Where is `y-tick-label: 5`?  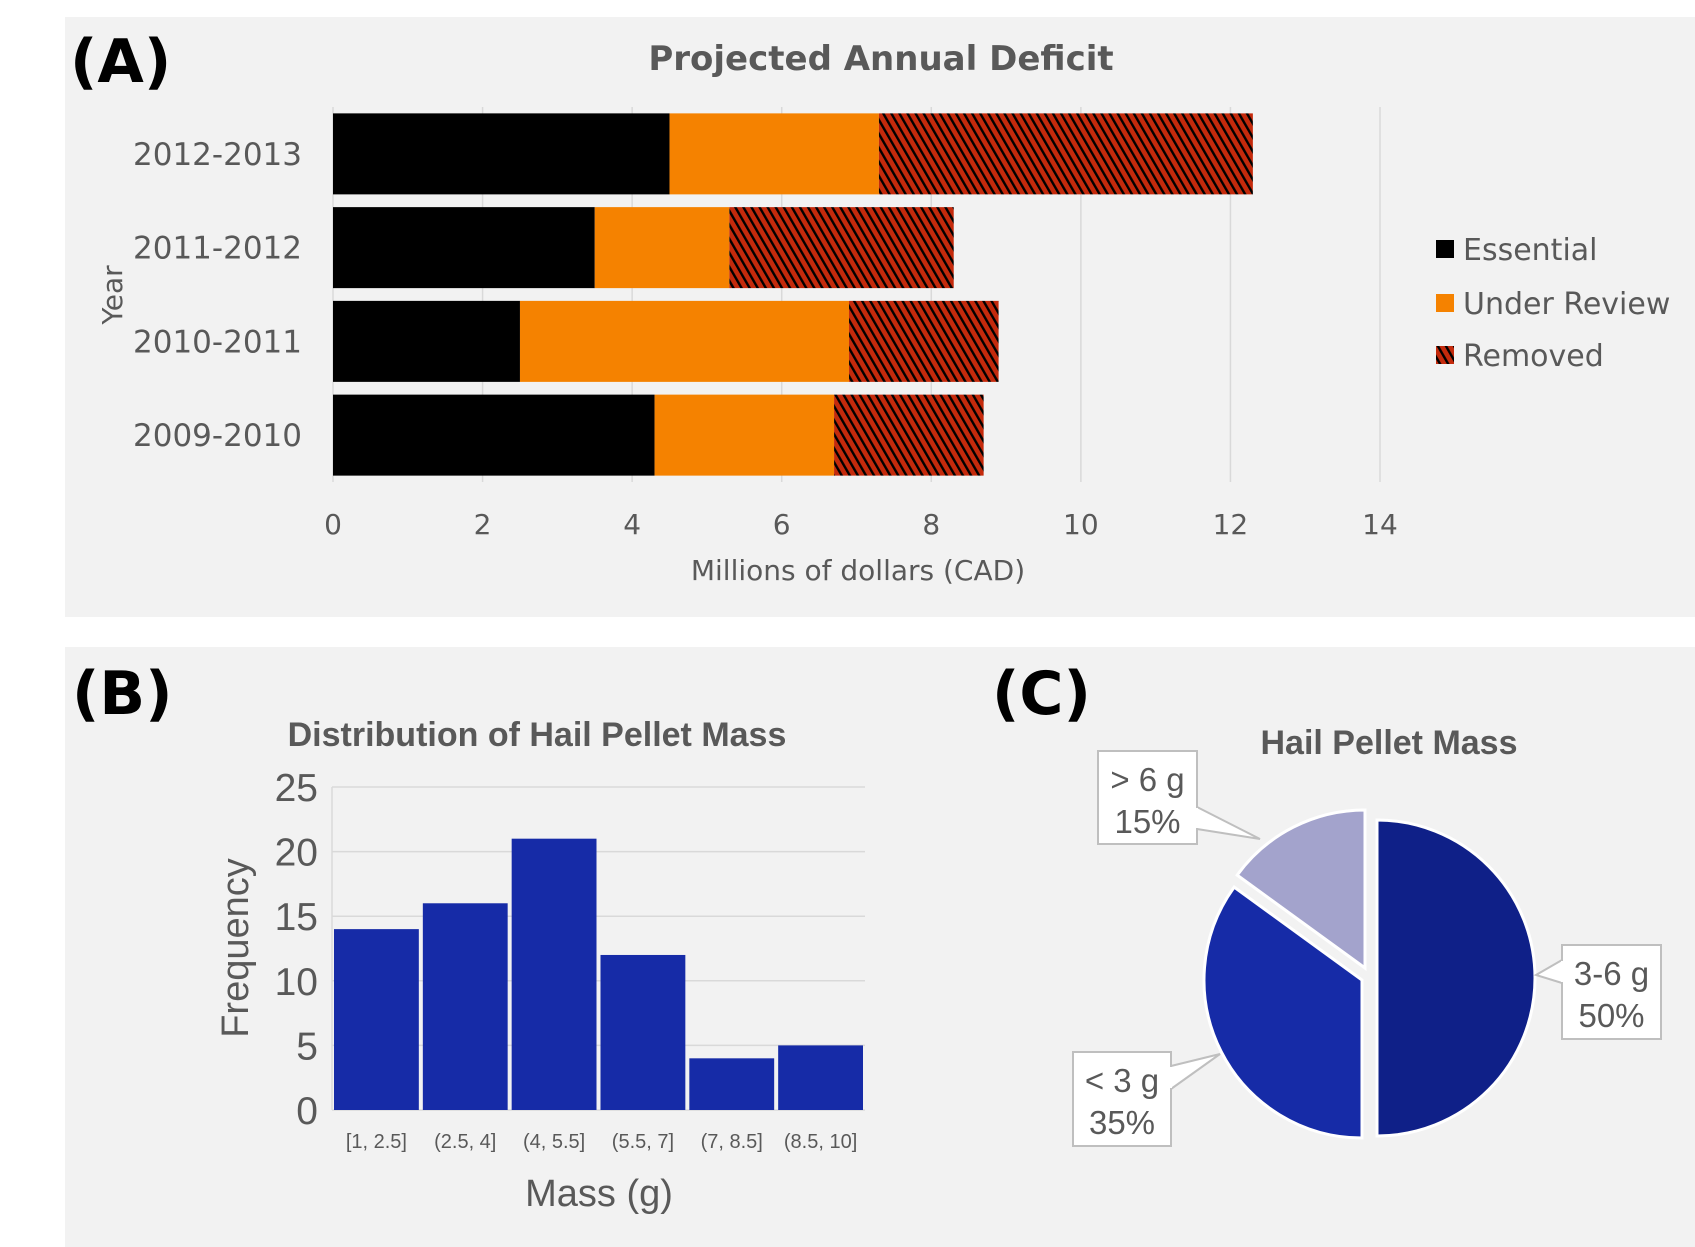
y-tick-label: 5 is located at coordinates (307, 1046).